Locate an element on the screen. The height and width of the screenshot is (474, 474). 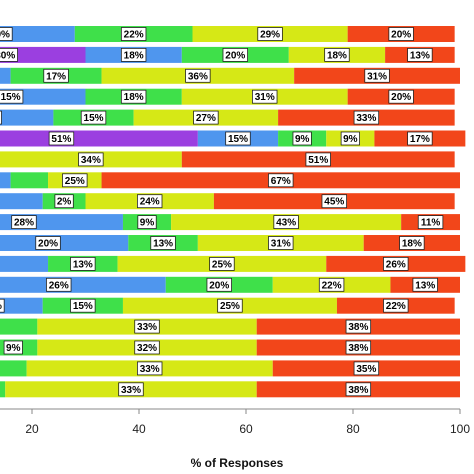
data-label: 11% is located at coordinates (431, 223).